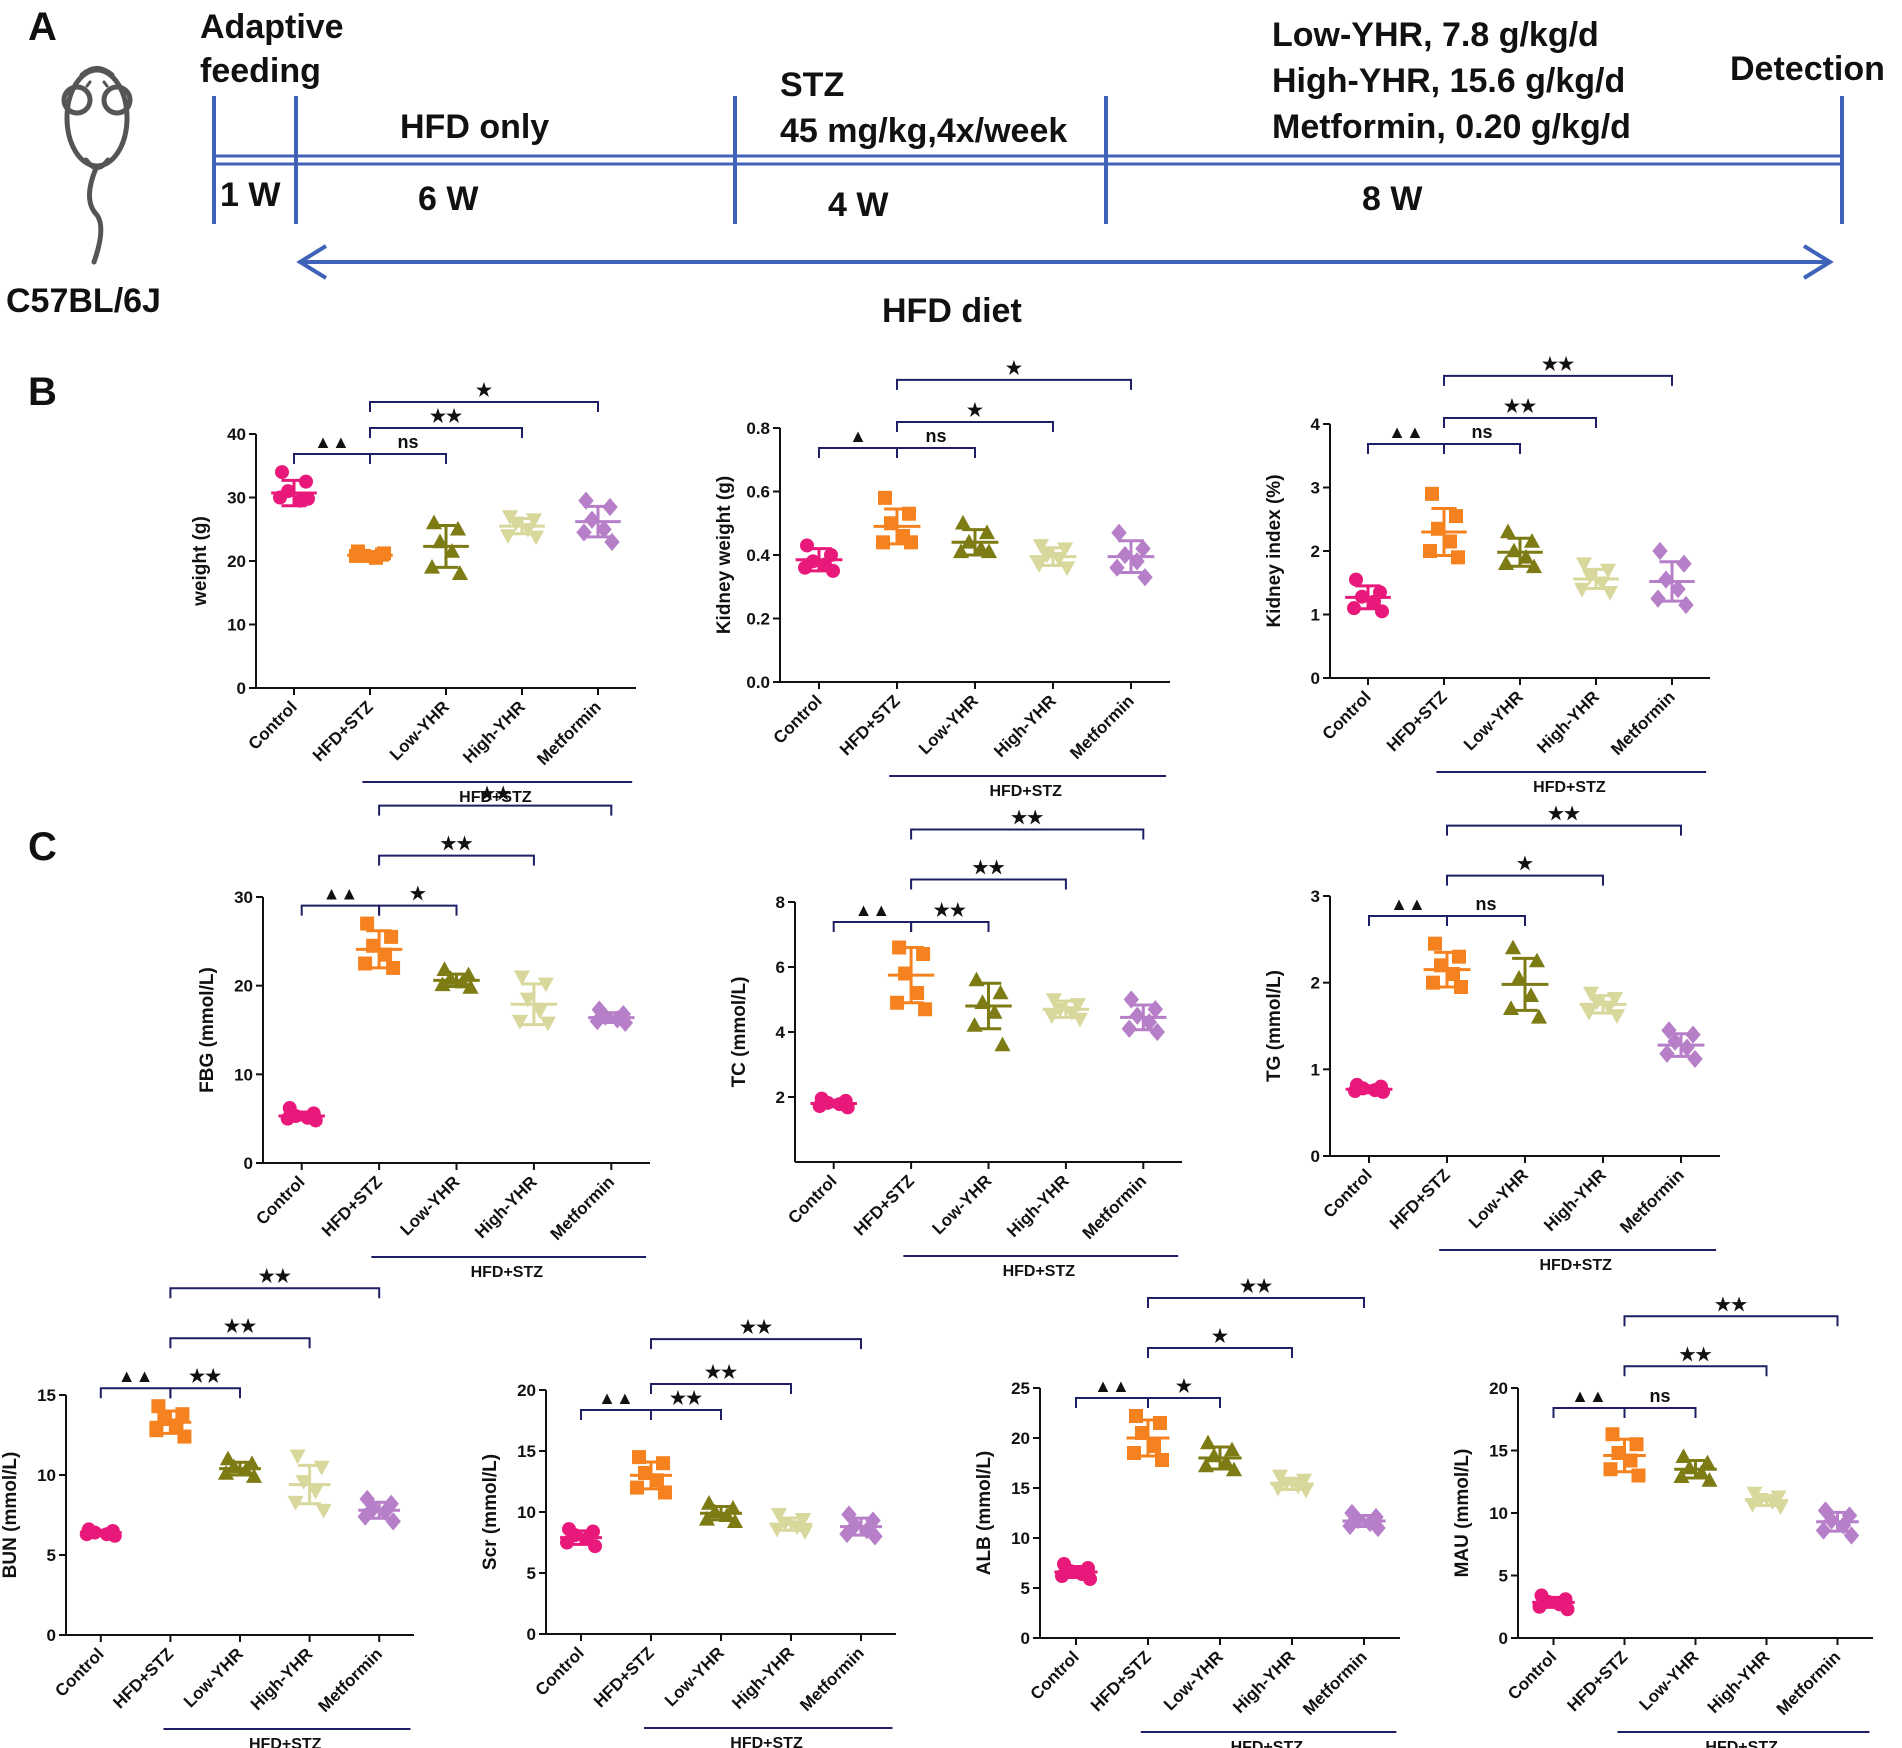  What do you see at coordinates (51, 1555) in the screenshot?
I see `y-tick-label: 5` at bounding box center [51, 1555].